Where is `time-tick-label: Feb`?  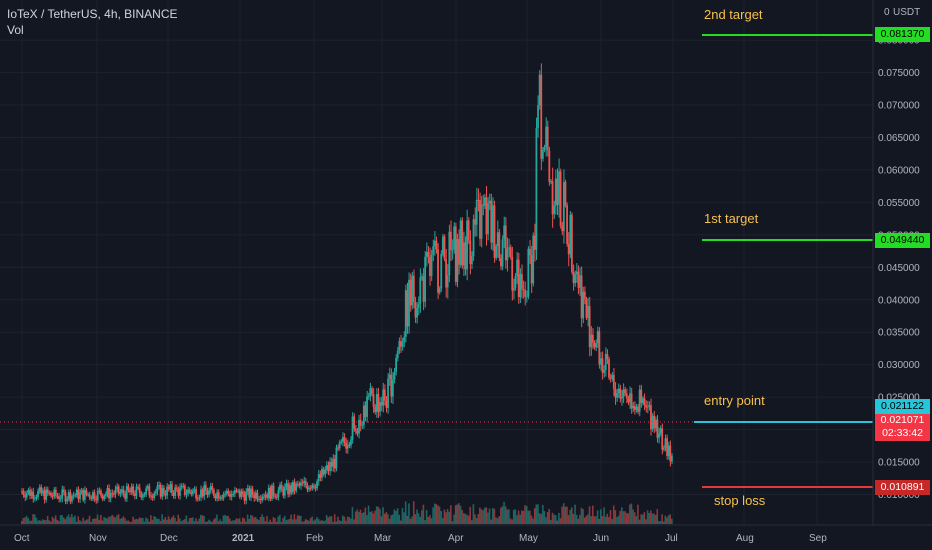 time-tick-label: Feb is located at coordinates (315, 538).